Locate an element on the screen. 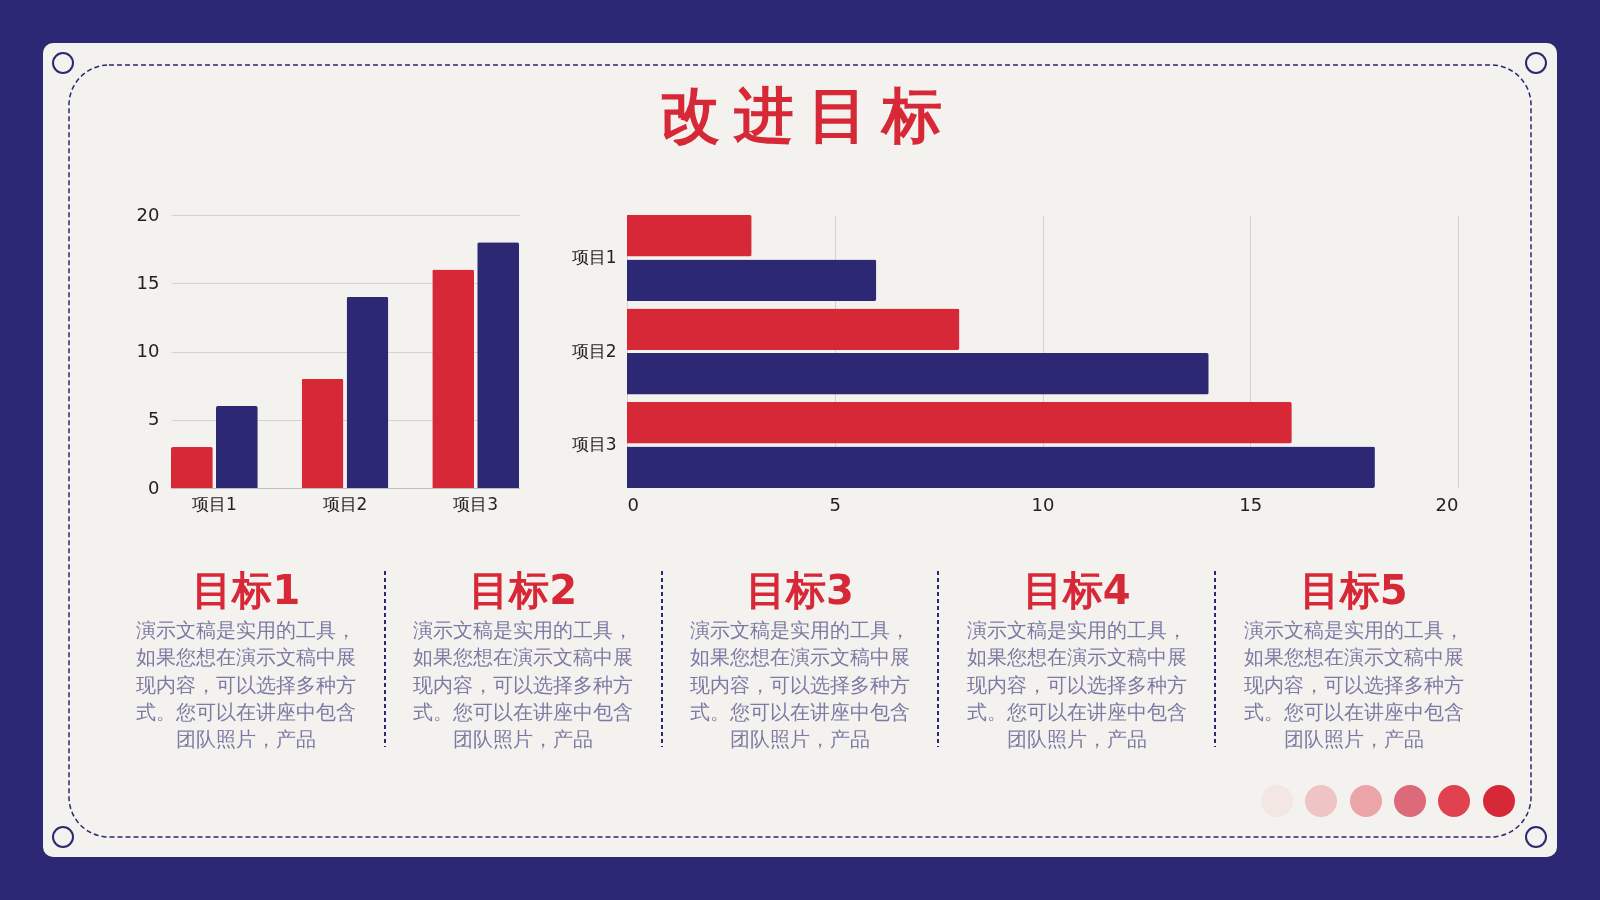 This screenshot has width=1600, height=900. y-tick-label: 10 is located at coordinates (148, 350).